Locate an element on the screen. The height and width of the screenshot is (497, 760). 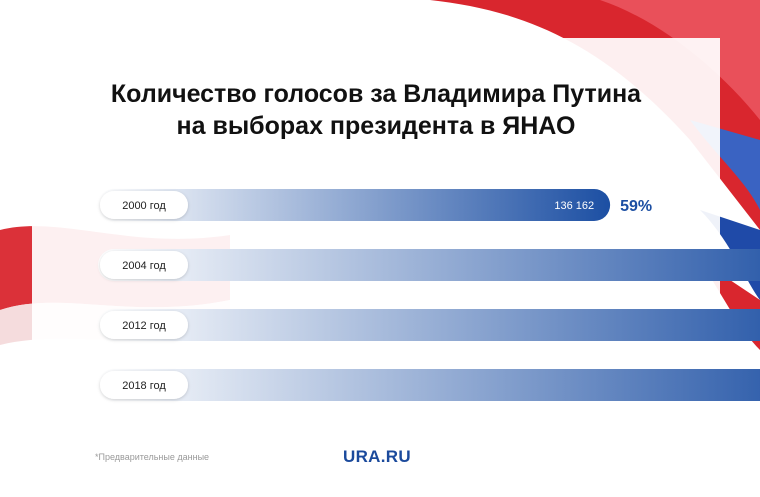
title-line-1: Количество голосов за Владимира Путина is located at coordinates (376, 94).